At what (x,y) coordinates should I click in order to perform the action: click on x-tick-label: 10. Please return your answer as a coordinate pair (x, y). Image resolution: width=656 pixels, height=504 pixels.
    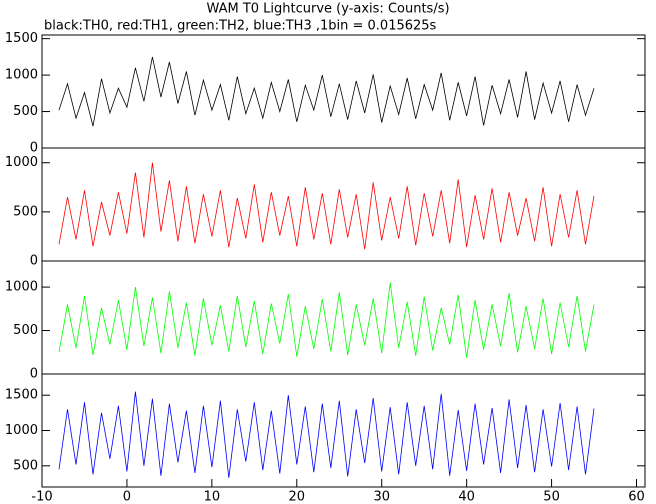
    Looking at the image, I should click on (212, 497).